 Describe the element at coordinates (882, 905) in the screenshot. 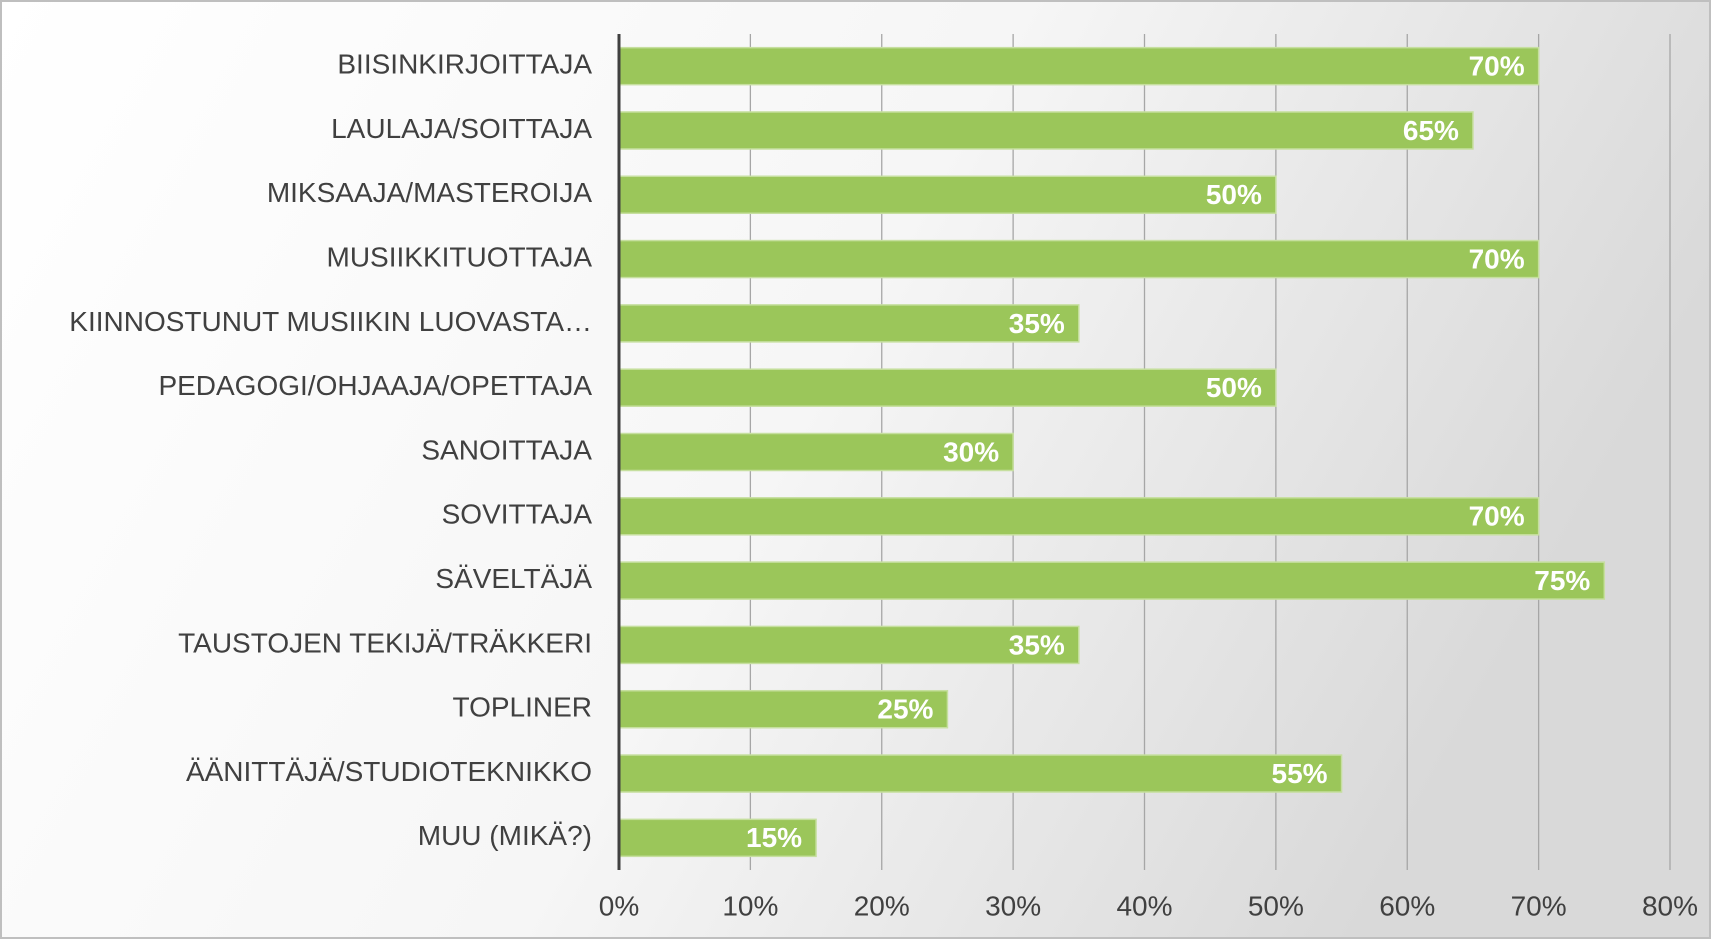

I see `x-tick-label: 20%` at that location.